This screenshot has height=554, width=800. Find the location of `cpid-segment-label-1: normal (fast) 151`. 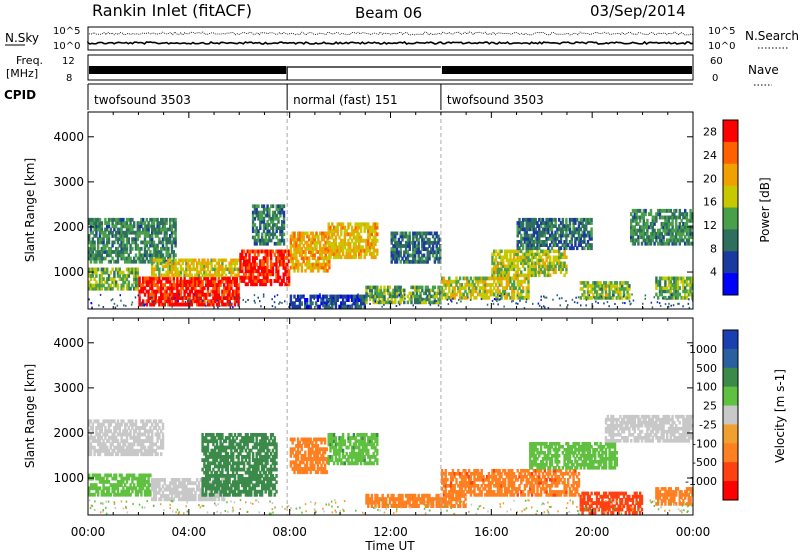

cpid-segment-label-1: normal (fast) 151 is located at coordinates (345, 100).